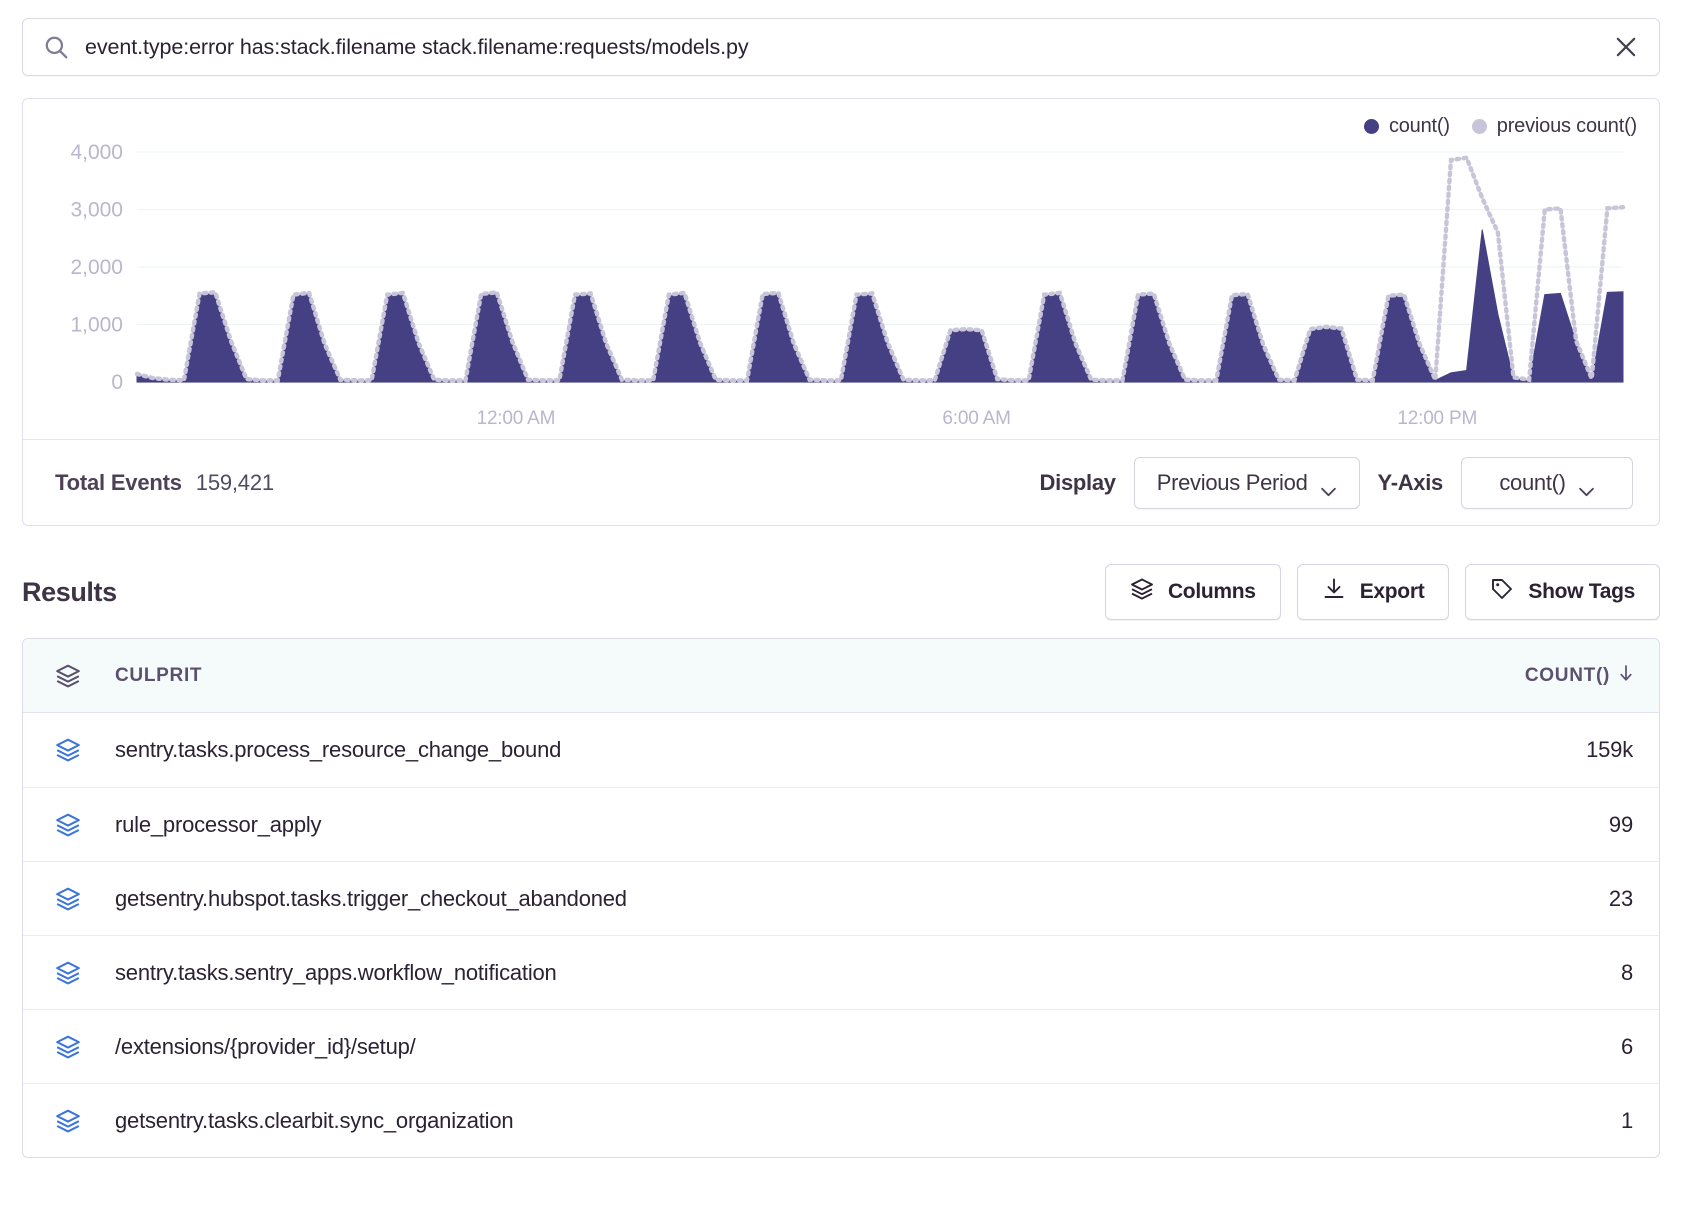  I want to click on row-count: 23, so click(1620, 898).